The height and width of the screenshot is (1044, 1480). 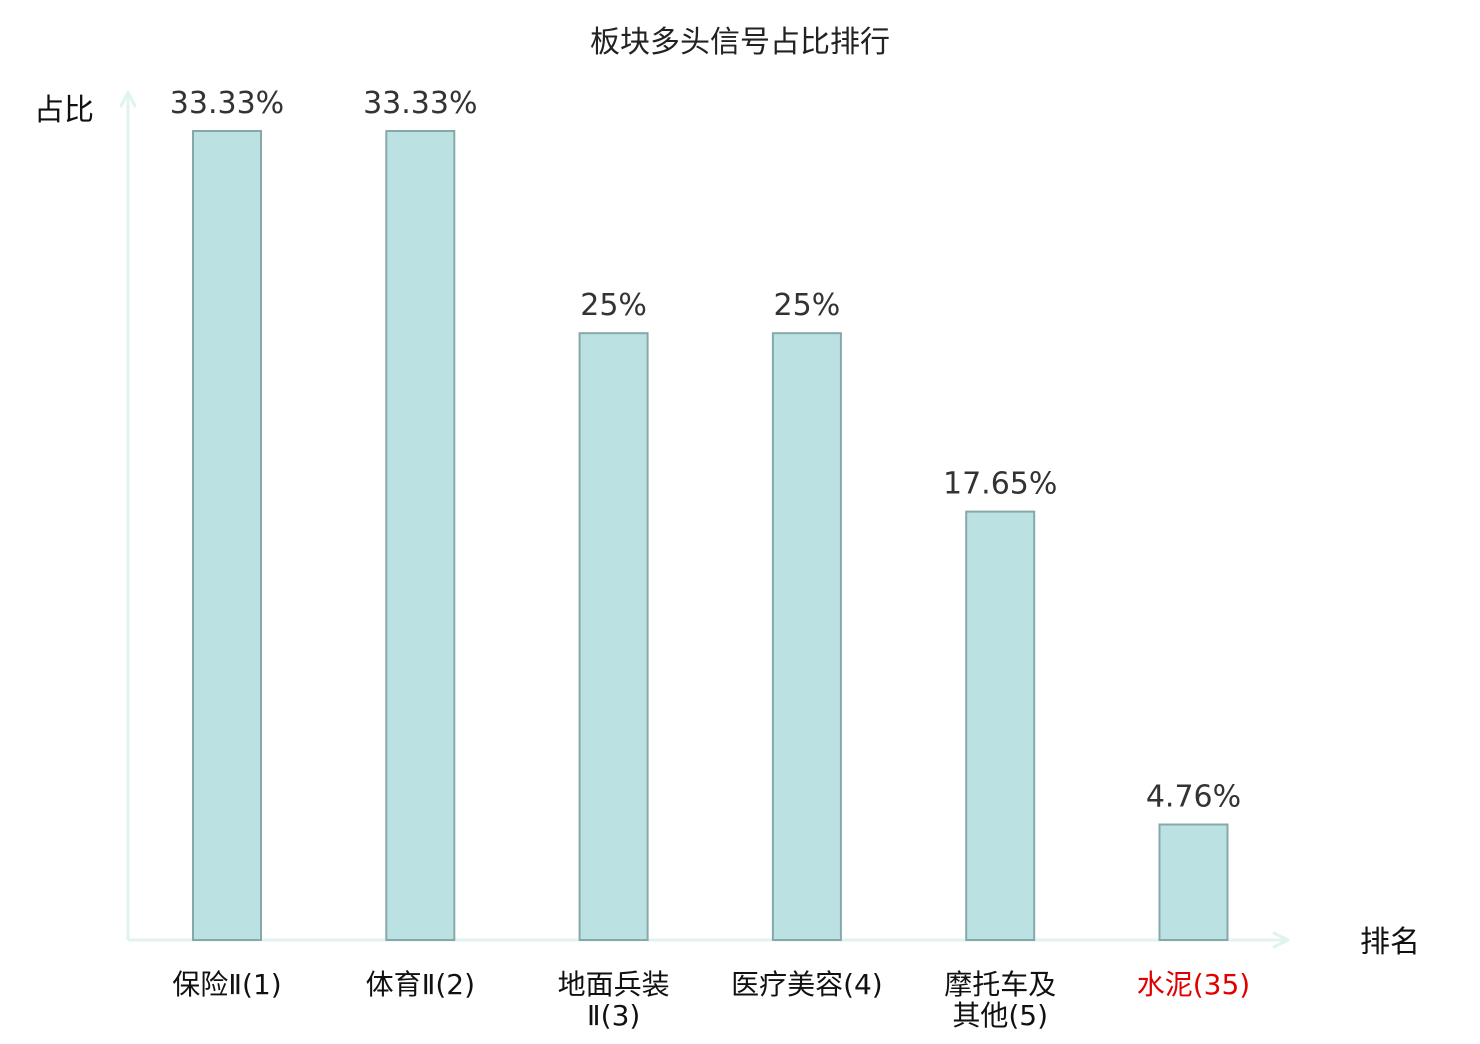 I want to click on bar-value-label: 17.65%, so click(x=1000, y=484).